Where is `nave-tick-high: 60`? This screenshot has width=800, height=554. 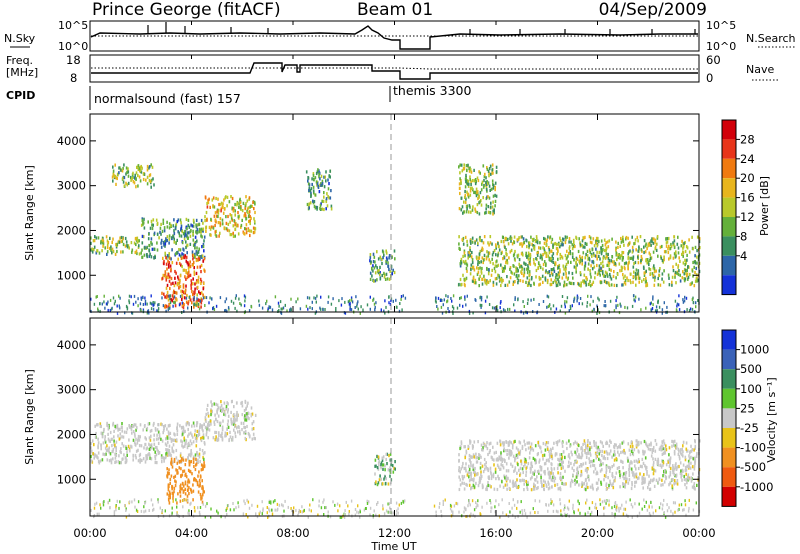
nave-tick-high: 60 is located at coordinates (713, 60).